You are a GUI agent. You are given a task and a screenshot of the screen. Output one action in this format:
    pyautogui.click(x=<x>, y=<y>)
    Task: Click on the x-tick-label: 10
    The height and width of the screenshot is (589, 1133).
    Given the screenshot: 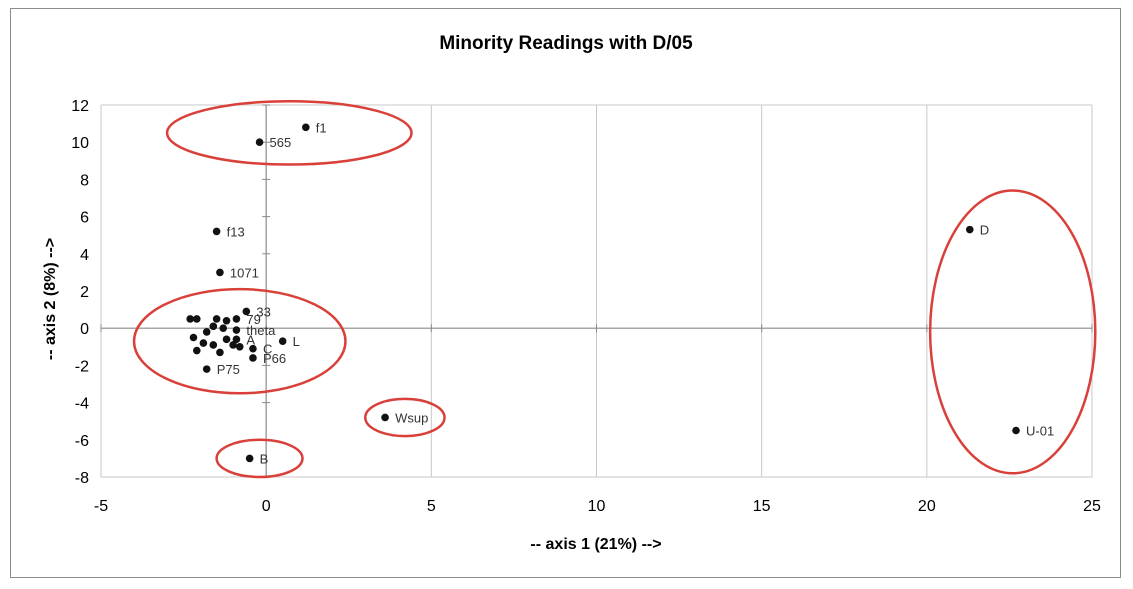 What is the action you would take?
    pyautogui.click(x=597, y=506)
    